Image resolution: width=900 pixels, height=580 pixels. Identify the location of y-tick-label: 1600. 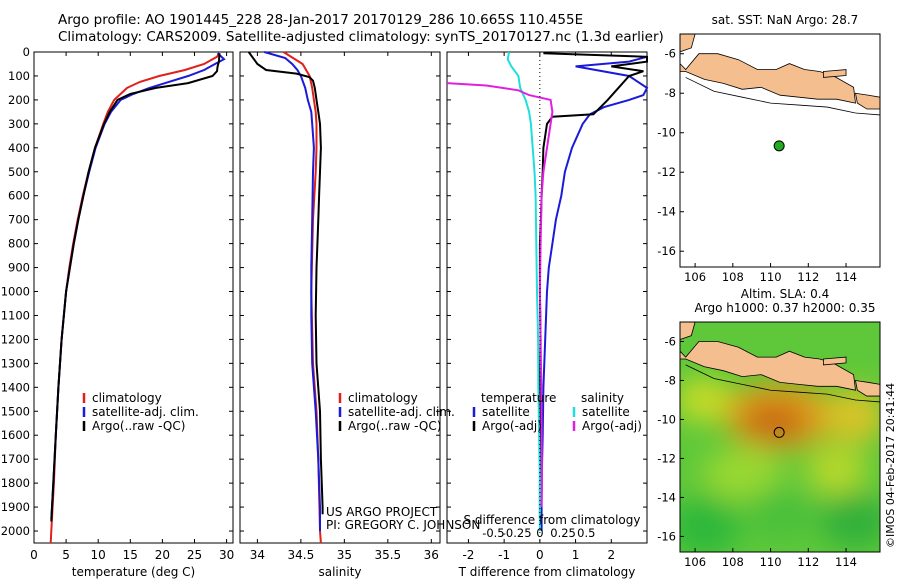
(15, 435).